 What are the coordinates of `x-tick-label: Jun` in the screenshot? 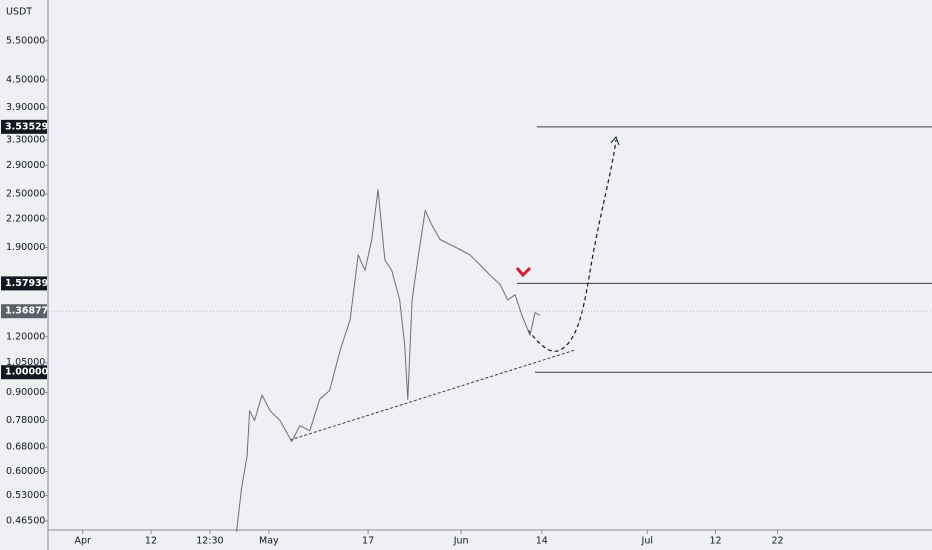 It's located at (461, 541).